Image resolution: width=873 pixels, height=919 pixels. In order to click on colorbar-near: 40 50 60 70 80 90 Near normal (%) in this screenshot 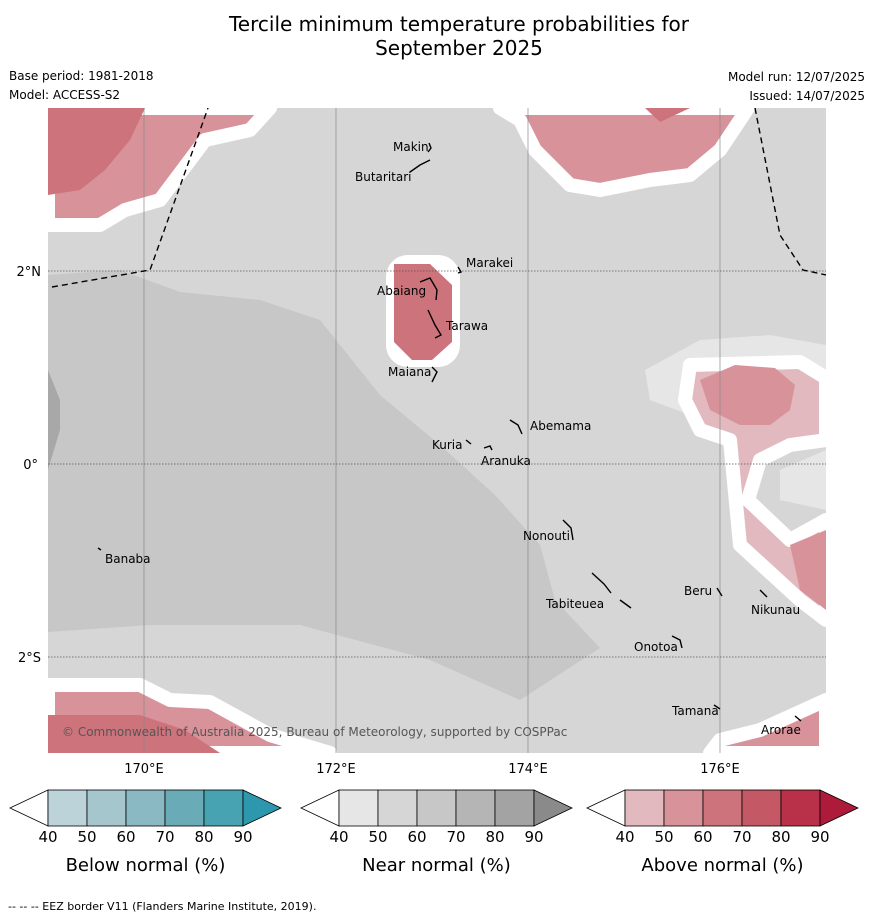, I will do `click(436, 832)`.